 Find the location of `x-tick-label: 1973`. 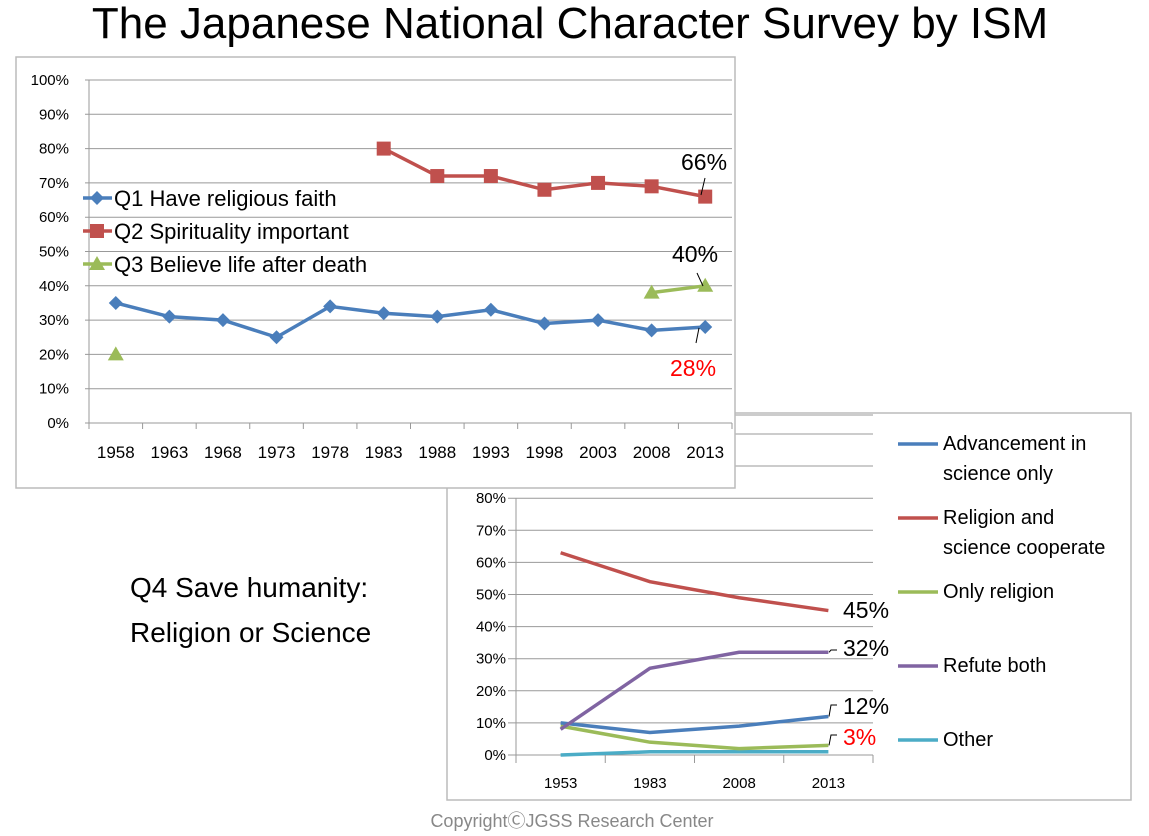

x-tick-label: 1973 is located at coordinates (277, 452).